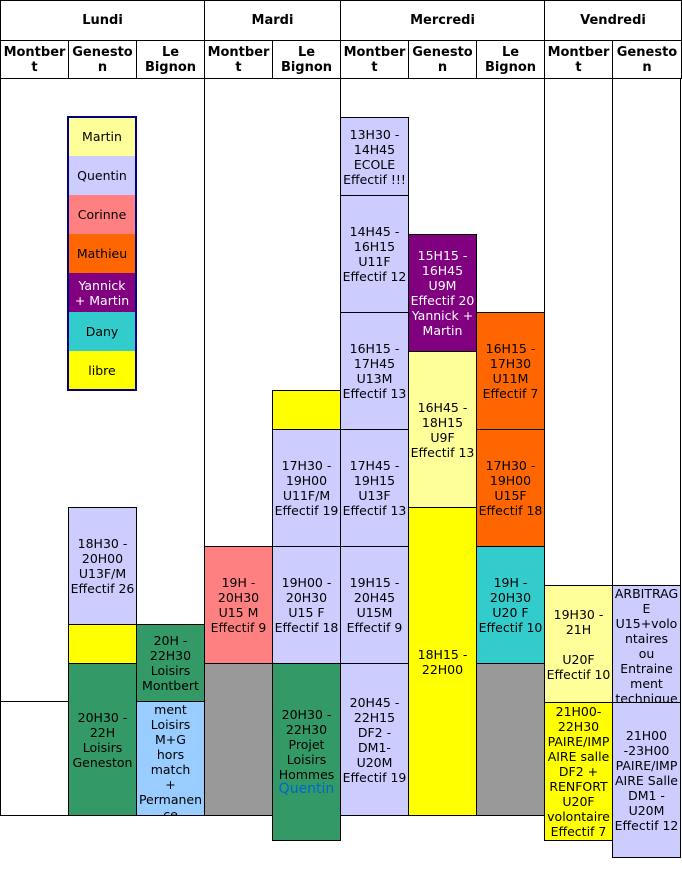 This screenshot has width=682, height=881. What do you see at coordinates (374, 254) in the screenshot?
I see `session-block: 14H45 - 16H15 U11F Effectif 12` at bounding box center [374, 254].